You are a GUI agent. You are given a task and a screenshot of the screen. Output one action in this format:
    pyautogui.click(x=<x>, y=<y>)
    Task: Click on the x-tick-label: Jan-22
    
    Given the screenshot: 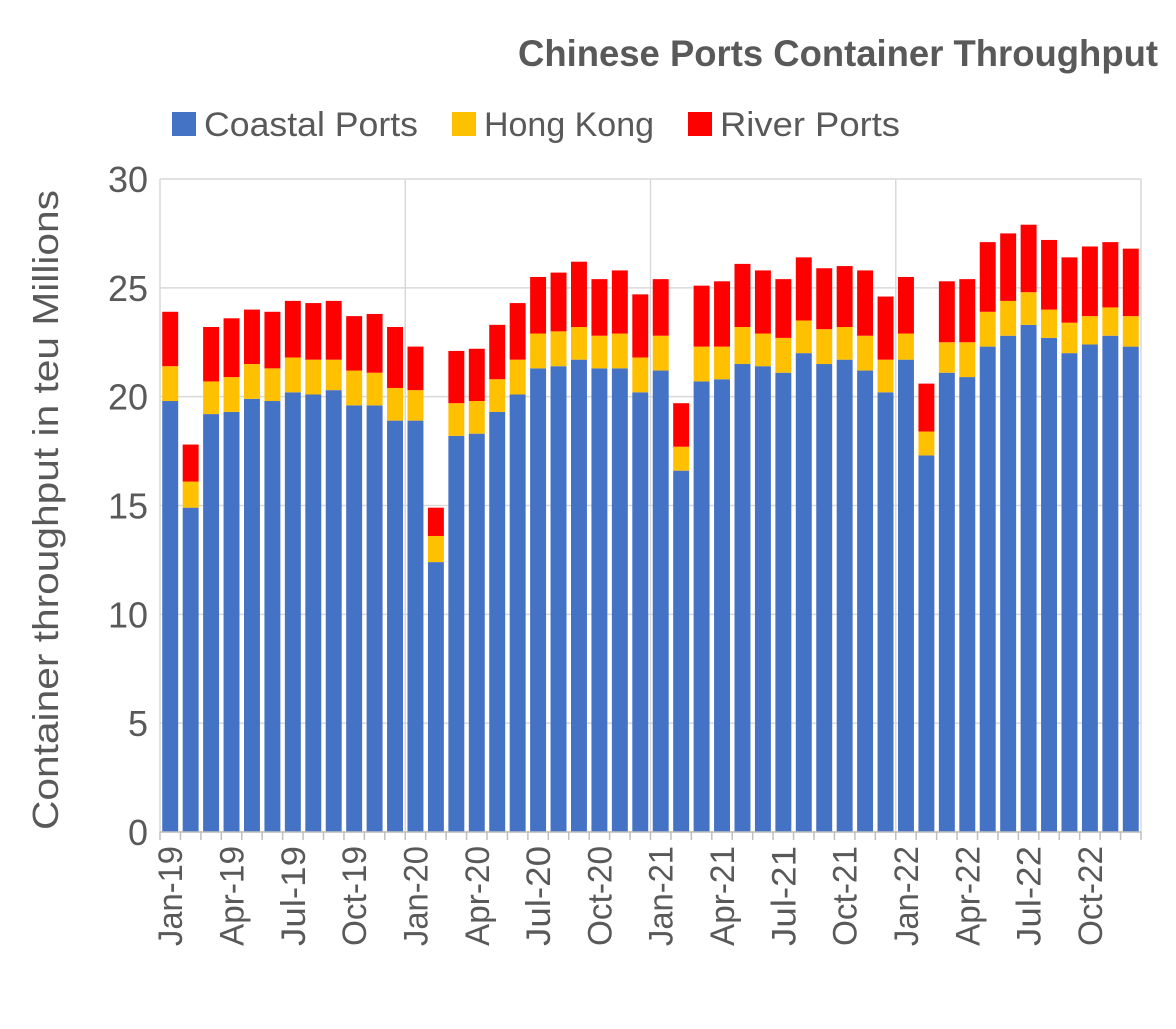 What is the action you would take?
    pyautogui.click(x=907, y=896)
    